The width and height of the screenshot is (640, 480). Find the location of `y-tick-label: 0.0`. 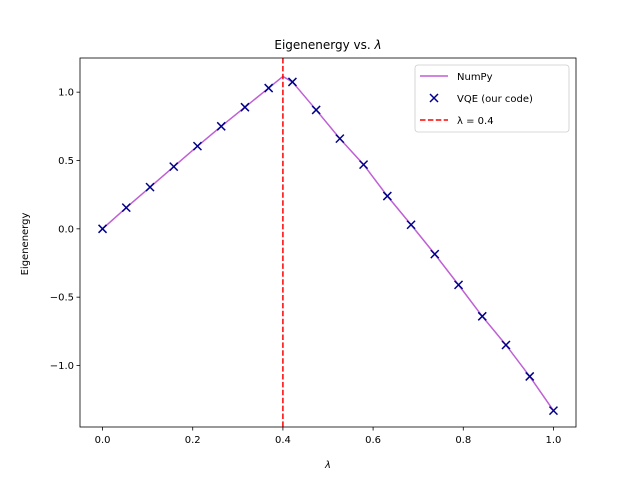

y-tick-label: 0.0 is located at coordinates (66, 229).